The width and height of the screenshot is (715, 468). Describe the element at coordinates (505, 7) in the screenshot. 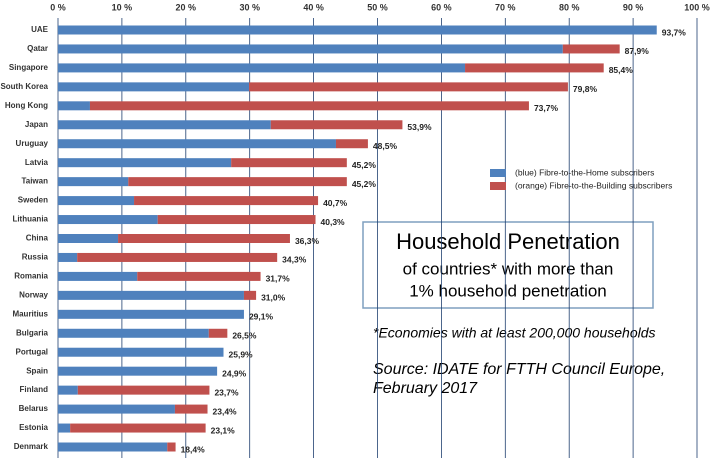

I see `x-tick-label: 70 %` at that location.